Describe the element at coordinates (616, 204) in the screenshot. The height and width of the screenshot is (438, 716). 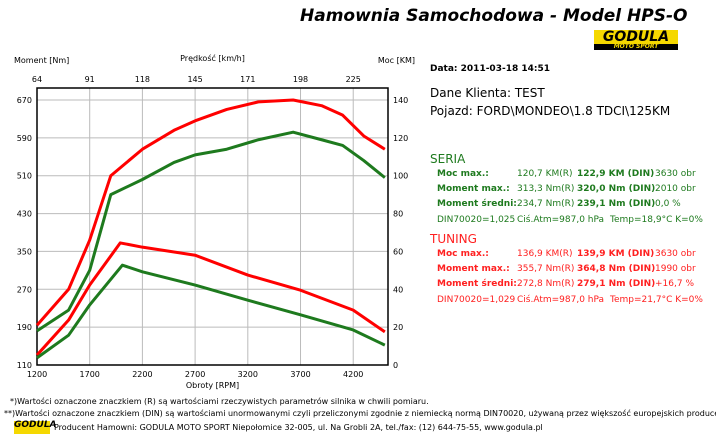
I see `stat-din-value: 239,1 Nm (DIN)` at that location.